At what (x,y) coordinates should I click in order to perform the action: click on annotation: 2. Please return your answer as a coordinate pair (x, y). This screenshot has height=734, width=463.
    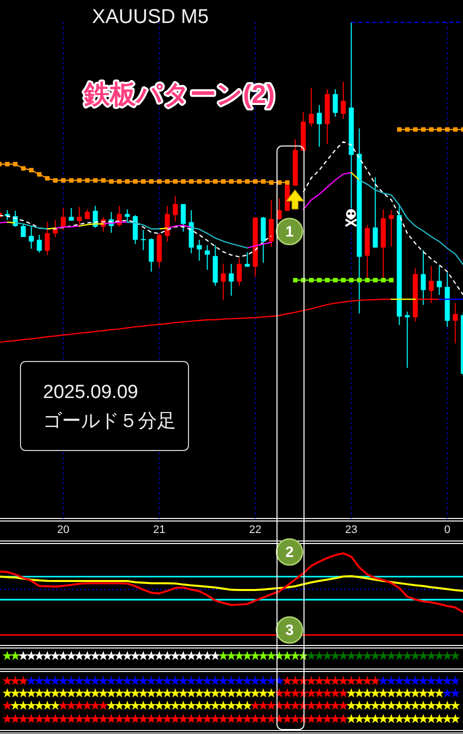
    Looking at the image, I should click on (289, 552).